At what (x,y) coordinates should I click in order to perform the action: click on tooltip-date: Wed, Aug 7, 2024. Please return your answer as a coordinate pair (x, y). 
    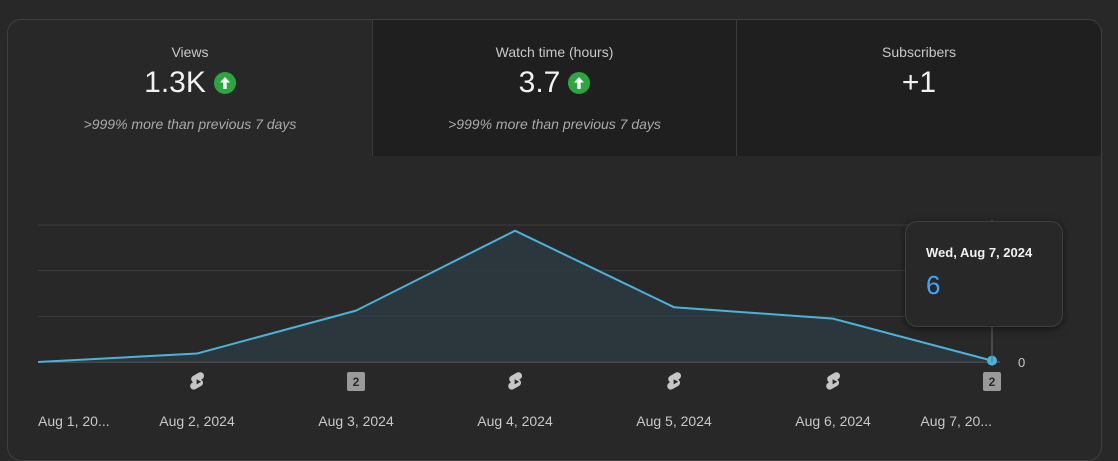
    Looking at the image, I should click on (979, 252).